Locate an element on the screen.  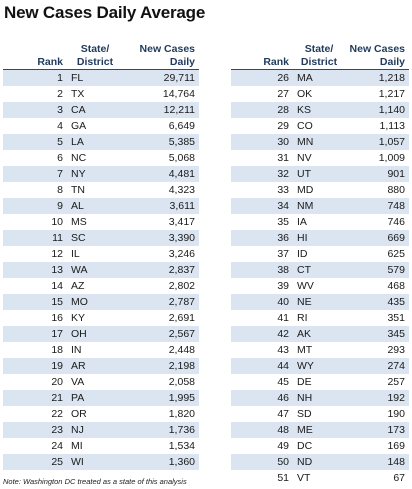
state-cell: IL is located at coordinates (75, 254).